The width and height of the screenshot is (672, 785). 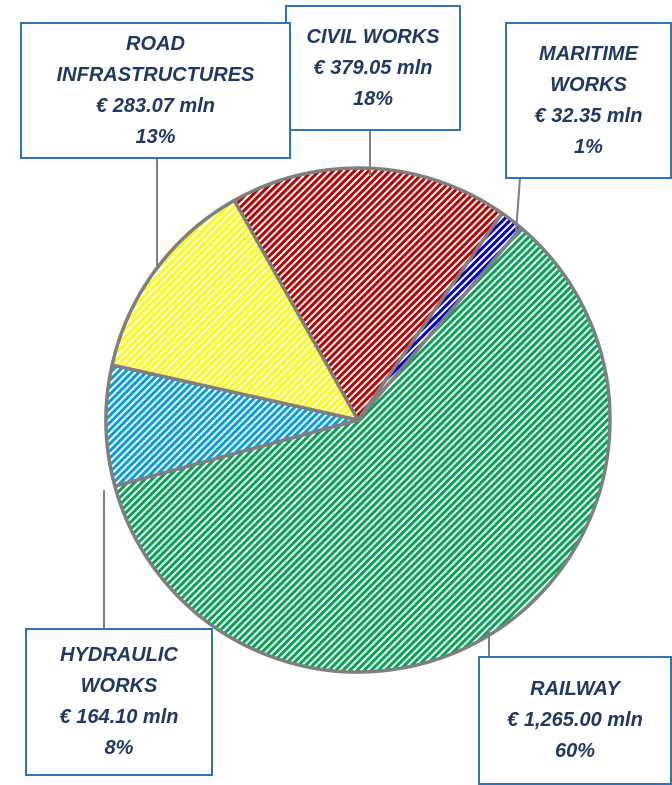 I want to click on value-label: € 379.05 mln, so click(x=373, y=67).